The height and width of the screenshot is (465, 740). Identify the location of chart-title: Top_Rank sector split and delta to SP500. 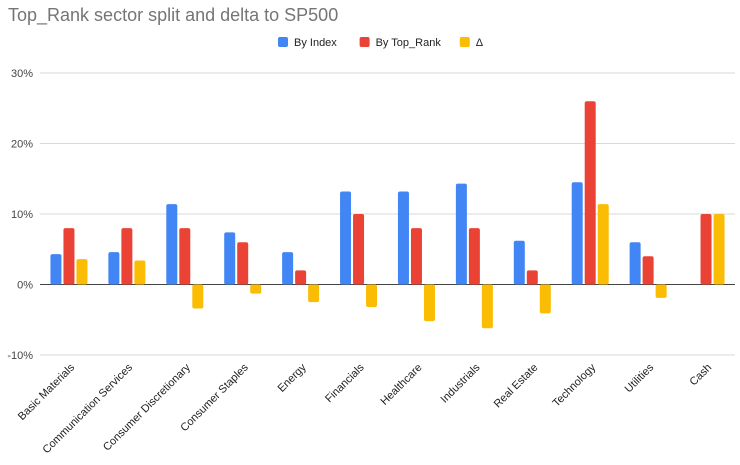
(173, 15).